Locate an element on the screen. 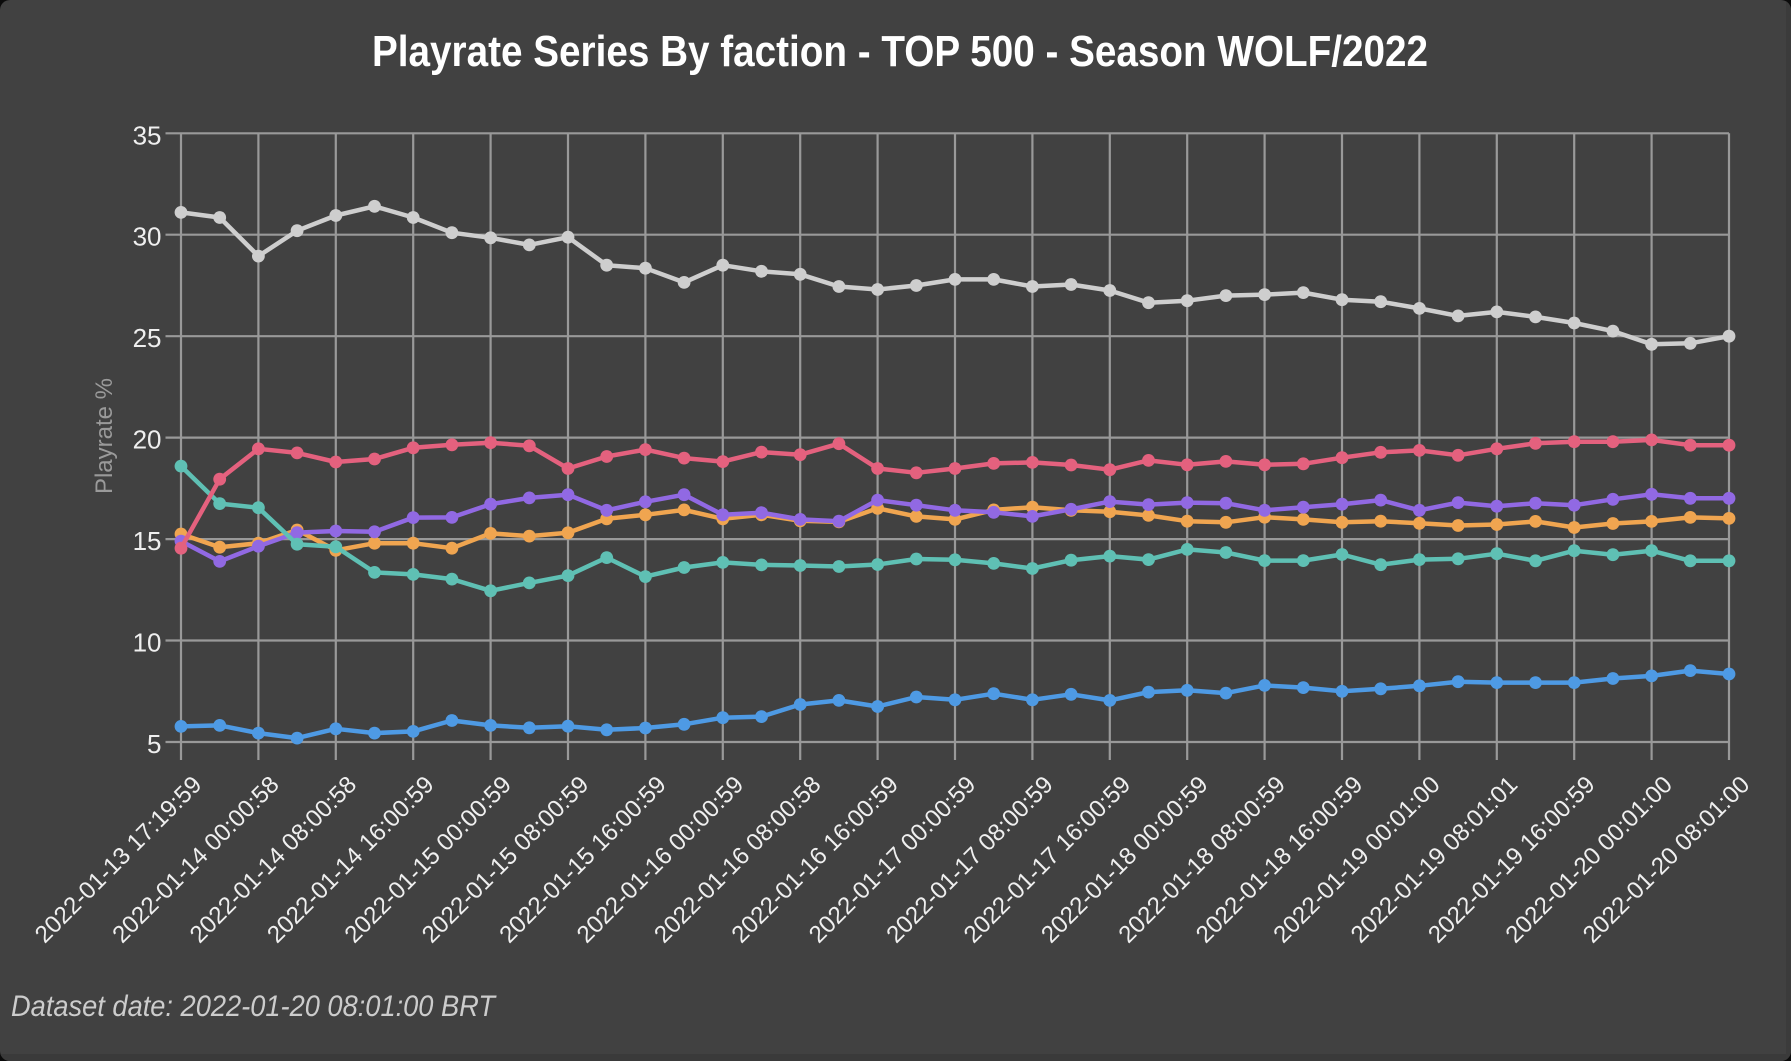 The height and width of the screenshot is (1061, 1791). svg-text: 30 is located at coordinates (147, 237).